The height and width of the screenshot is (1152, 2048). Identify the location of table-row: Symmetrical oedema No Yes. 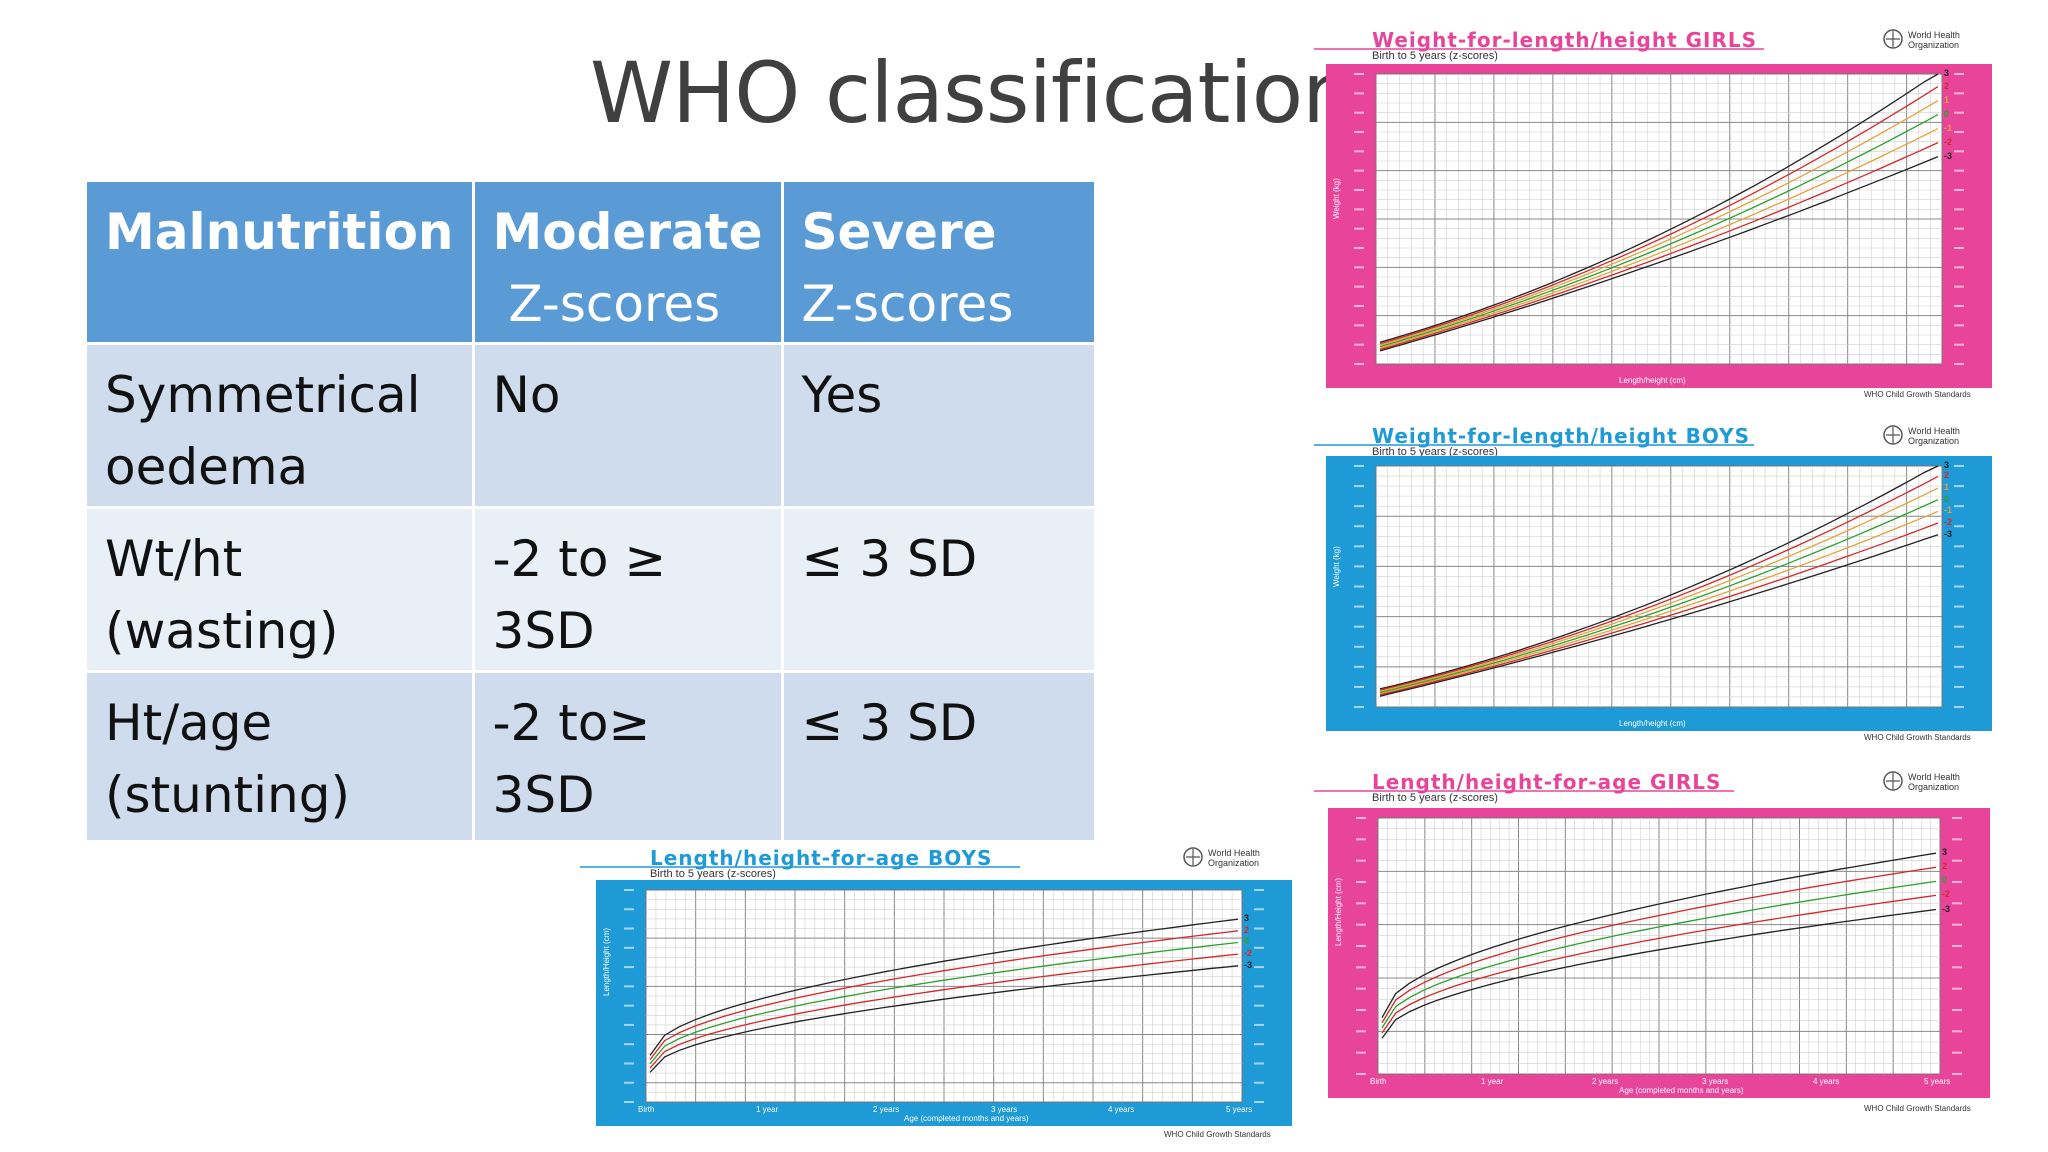
(590, 425).